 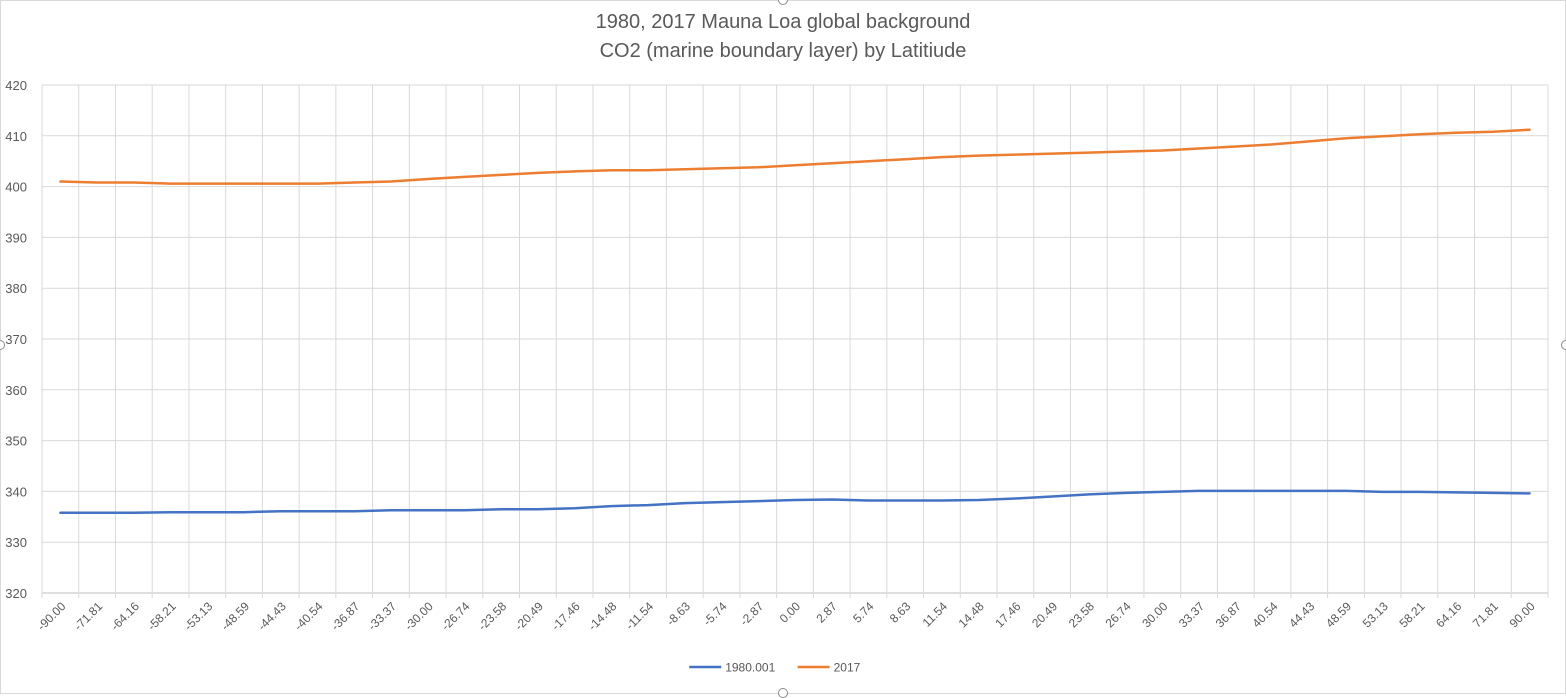 What do you see at coordinates (750, 668) in the screenshot?
I see `legend-label-0: 1980.001` at bounding box center [750, 668].